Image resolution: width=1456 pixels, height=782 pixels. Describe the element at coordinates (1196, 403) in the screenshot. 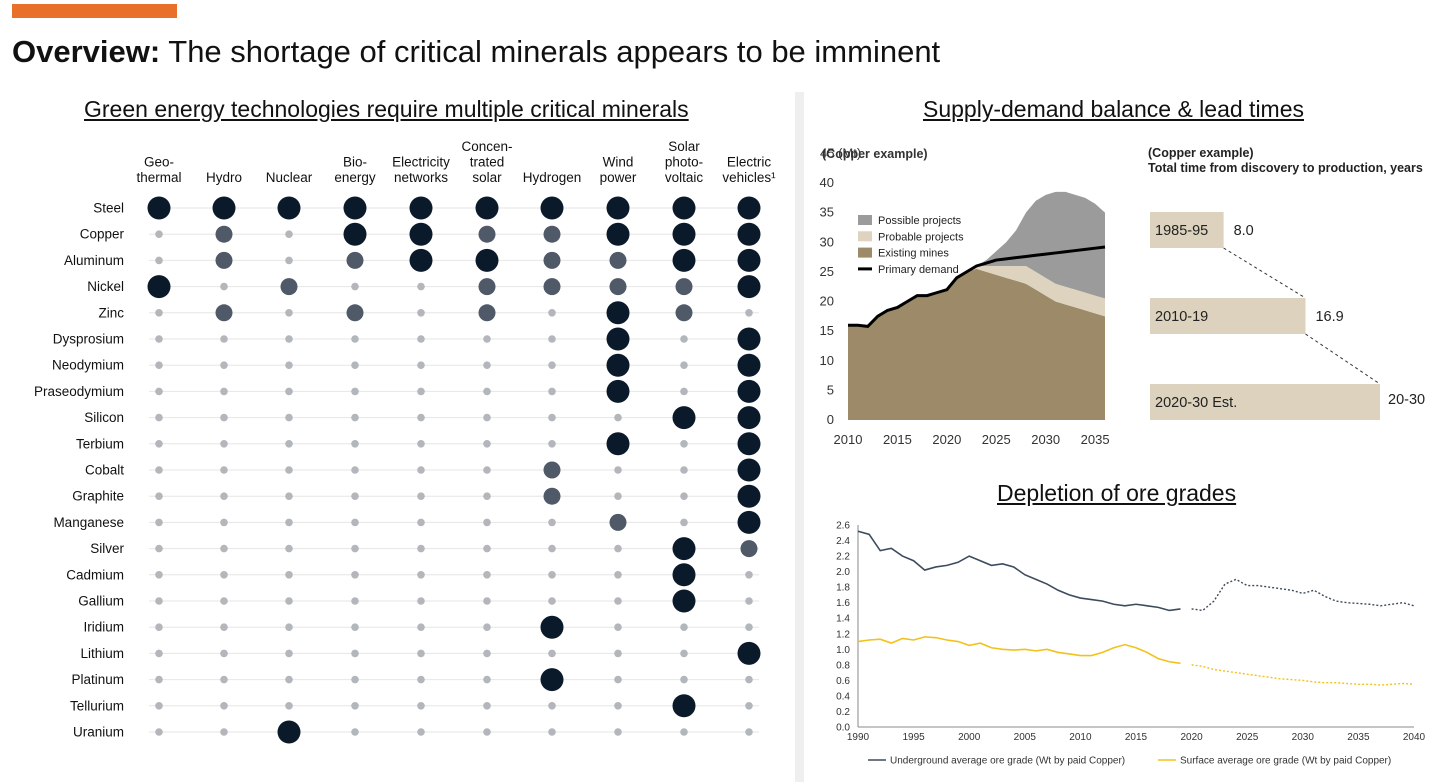

I see `lead-bar-label: 2020-30 Est.` at that location.